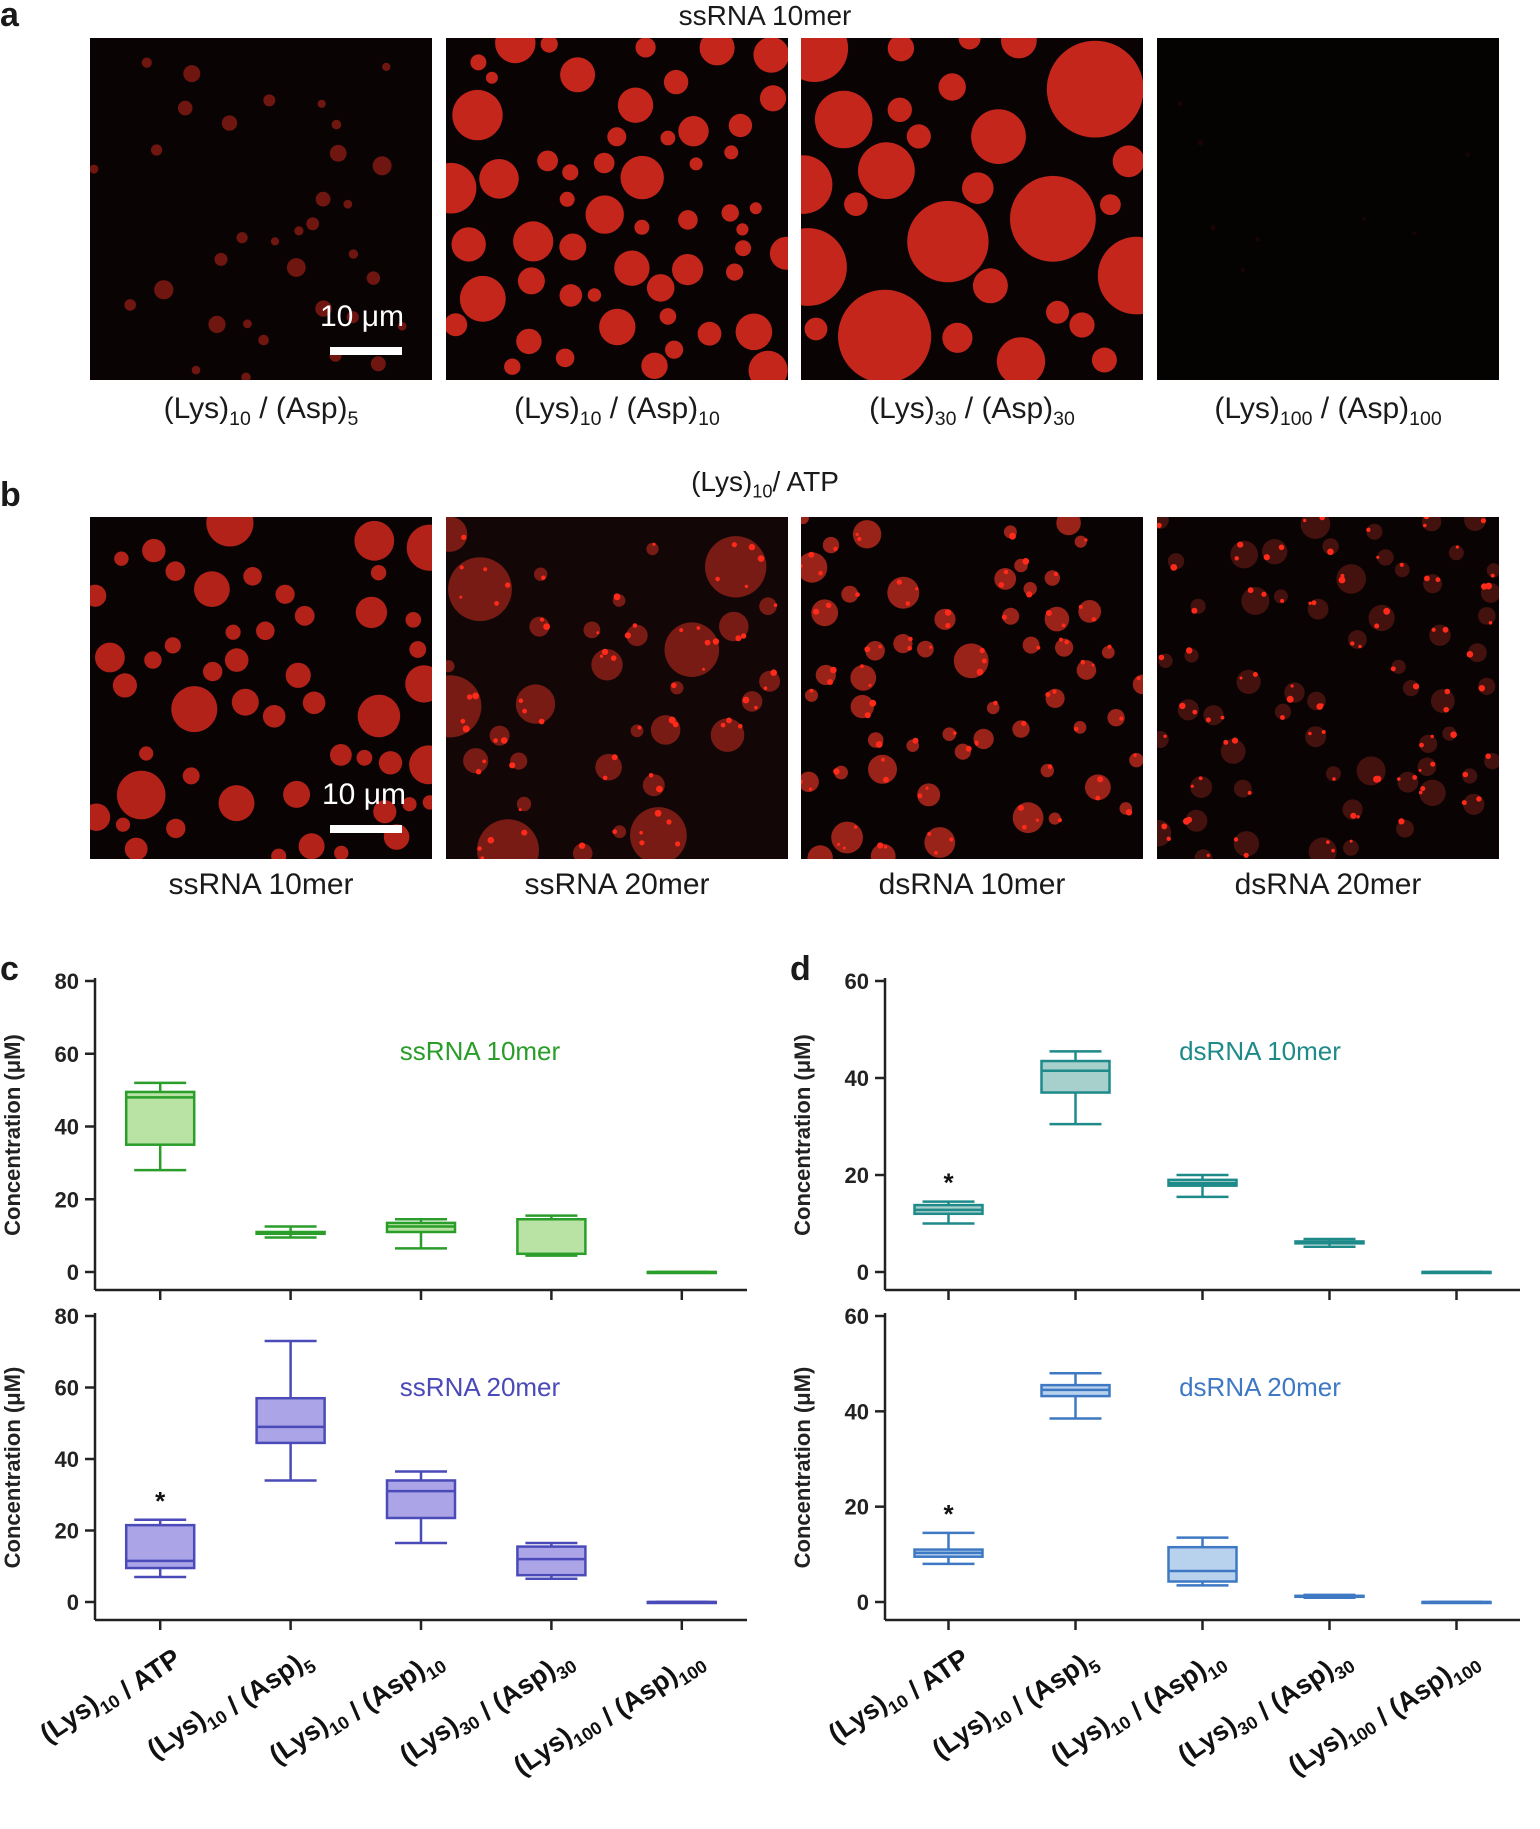  I want to click on micrograph-b2-label: ssRNA 20mer, so click(617, 884).